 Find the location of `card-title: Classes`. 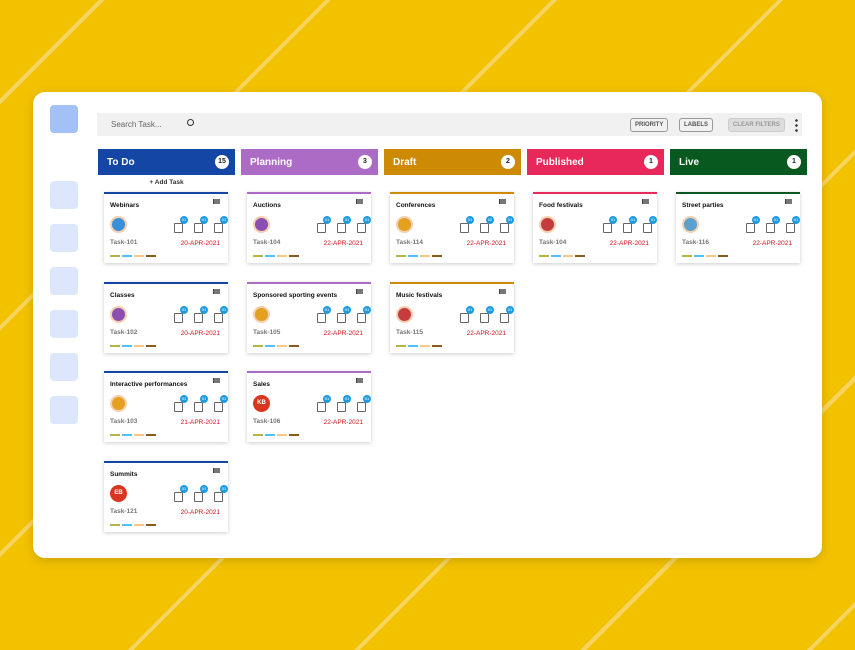

card-title: Classes is located at coordinates (122, 295).